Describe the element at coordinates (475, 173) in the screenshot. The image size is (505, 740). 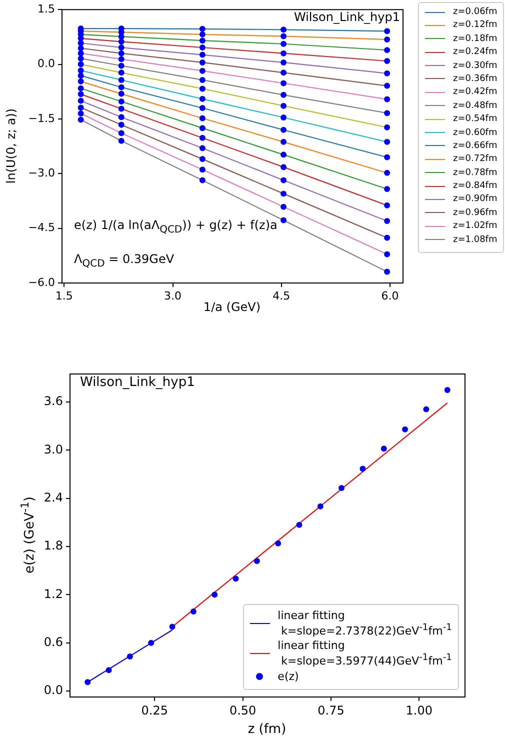
I see `legend-label: z=0.78fm` at that location.